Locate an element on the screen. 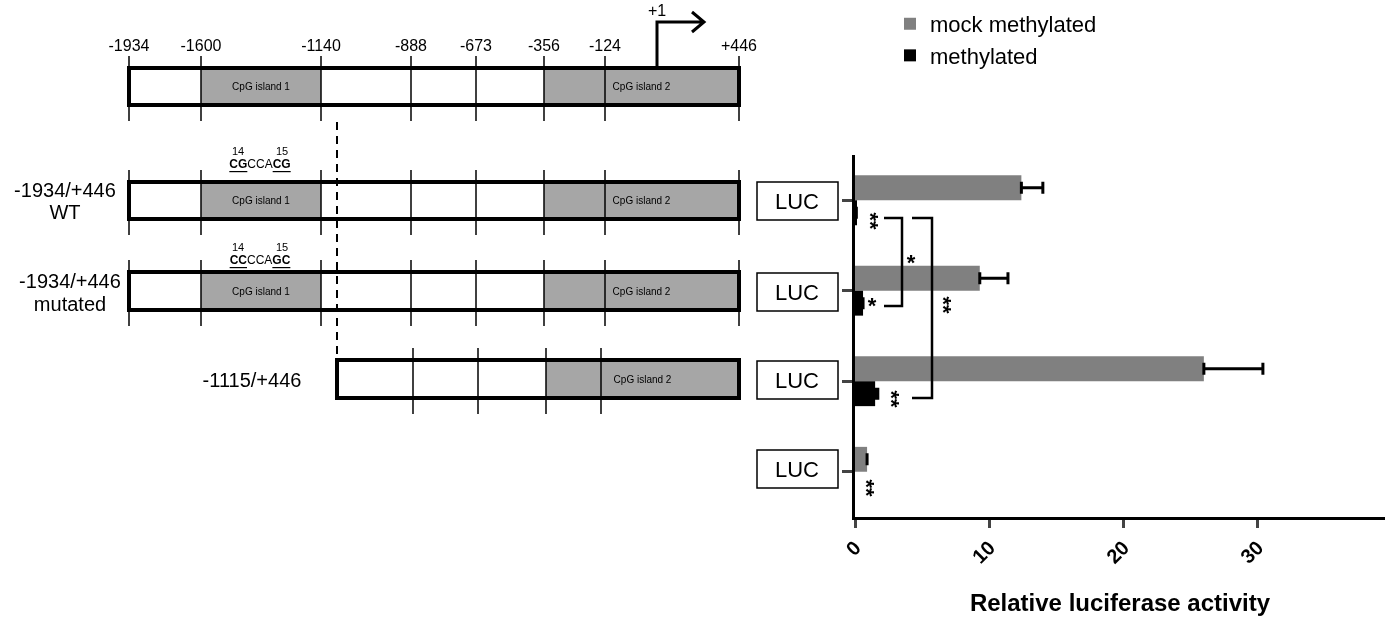  x-tick-label: 30 is located at coordinates (1252, 552).